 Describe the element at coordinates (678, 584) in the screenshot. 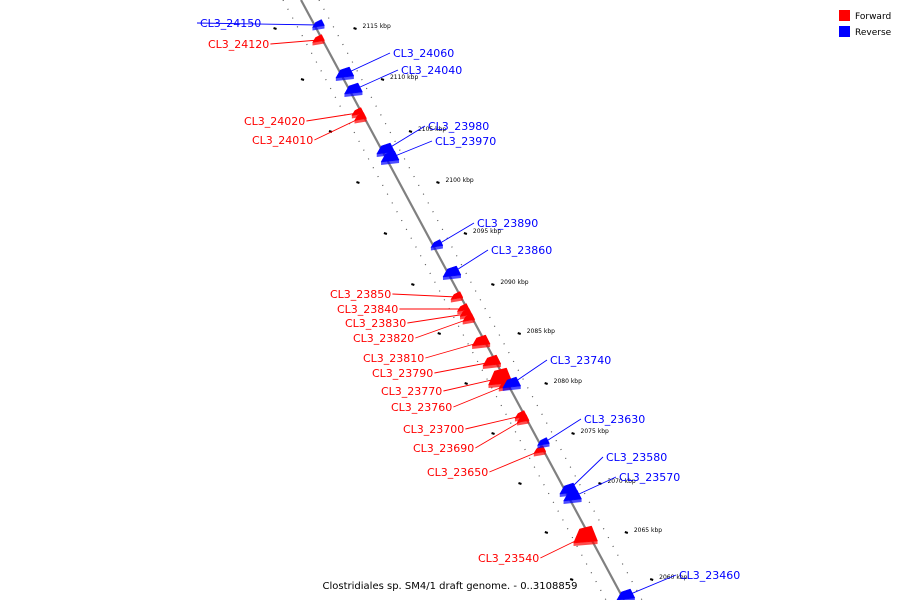

I see `gene-cl3-23460: CL3_23460` at that location.